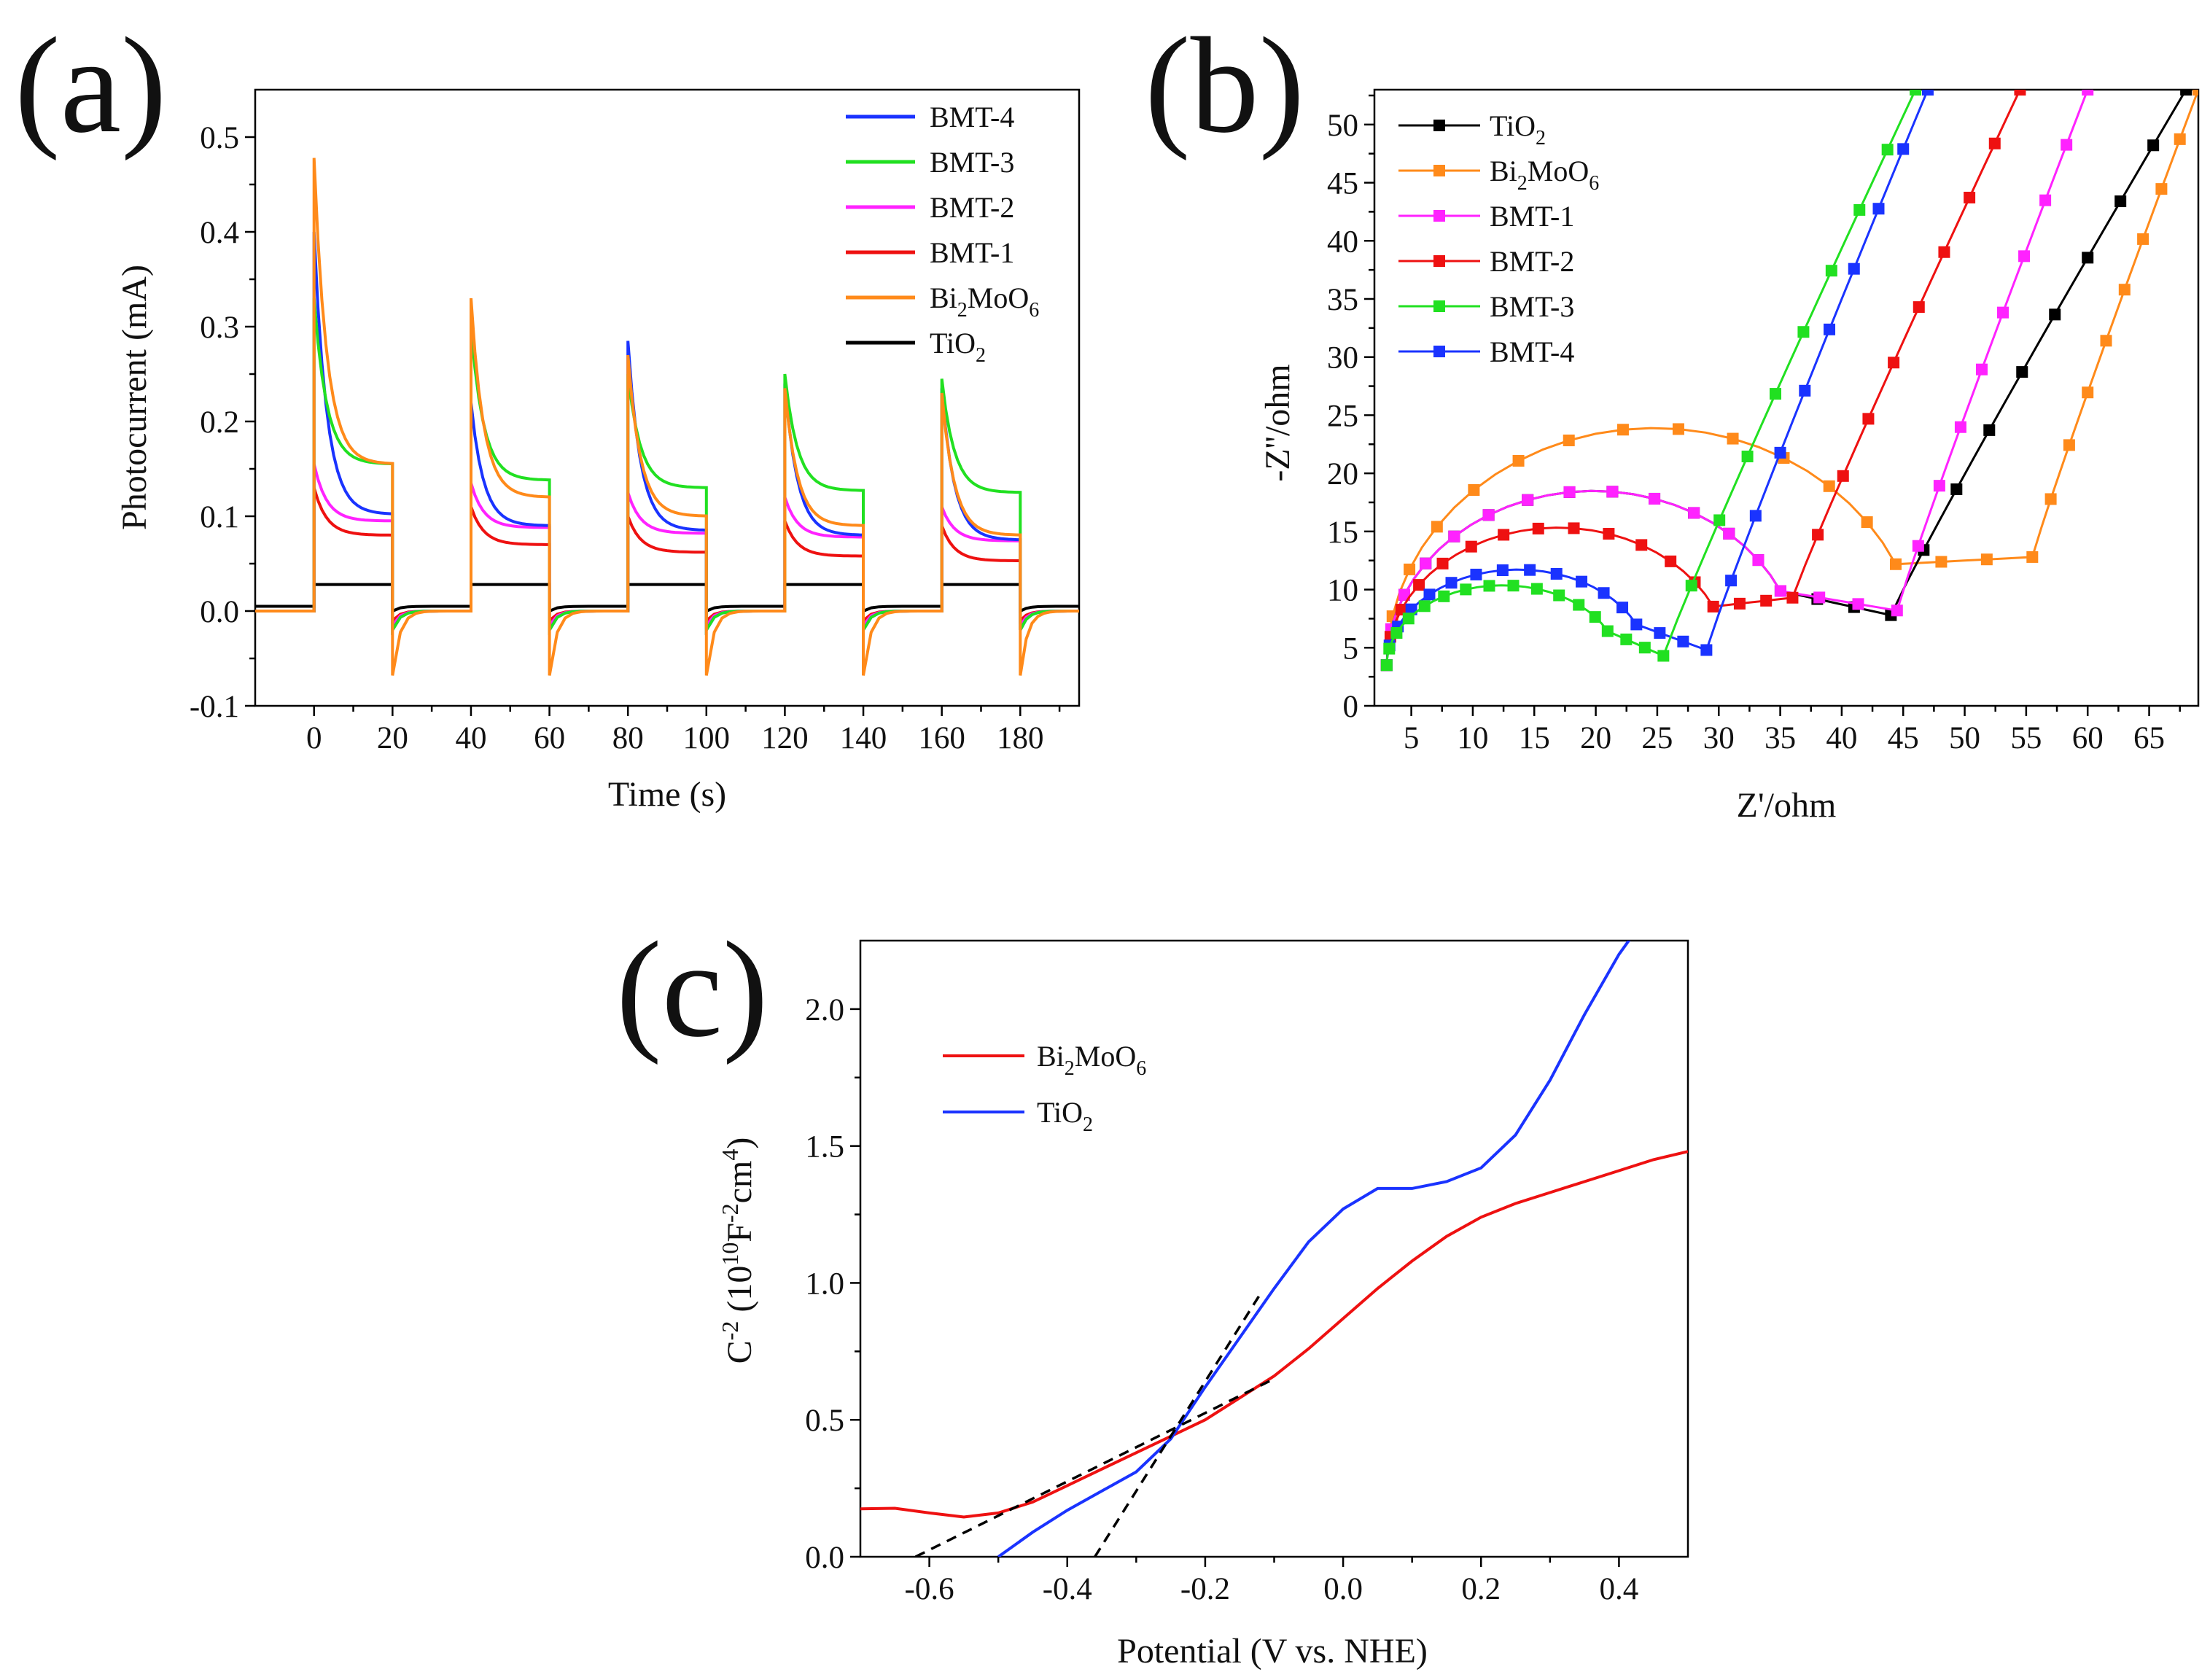  Describe the element at coordinates (2149, 738) in the screenshot. I see `x-tick-label: 65` at that location.